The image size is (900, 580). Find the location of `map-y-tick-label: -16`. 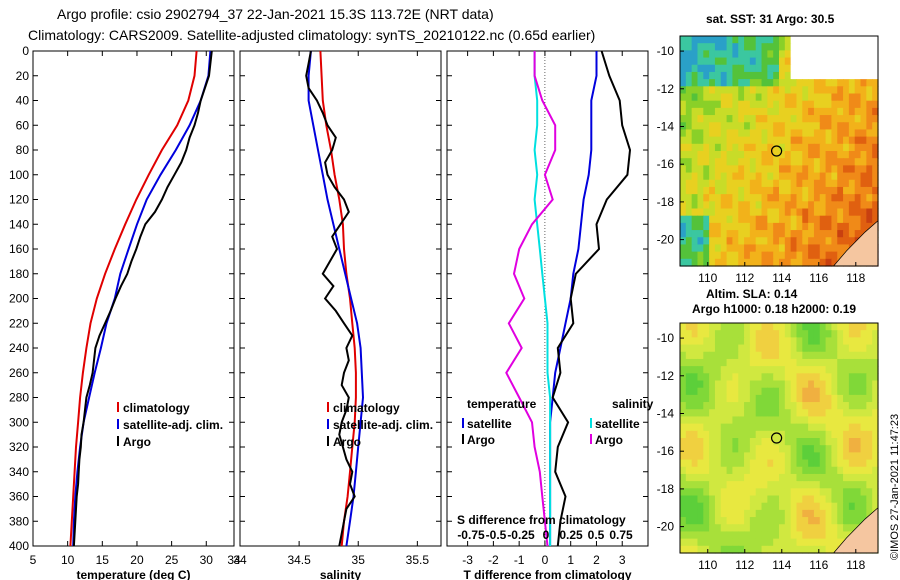

map-y-tick-label: -16 is located at coordinates (666, 164).